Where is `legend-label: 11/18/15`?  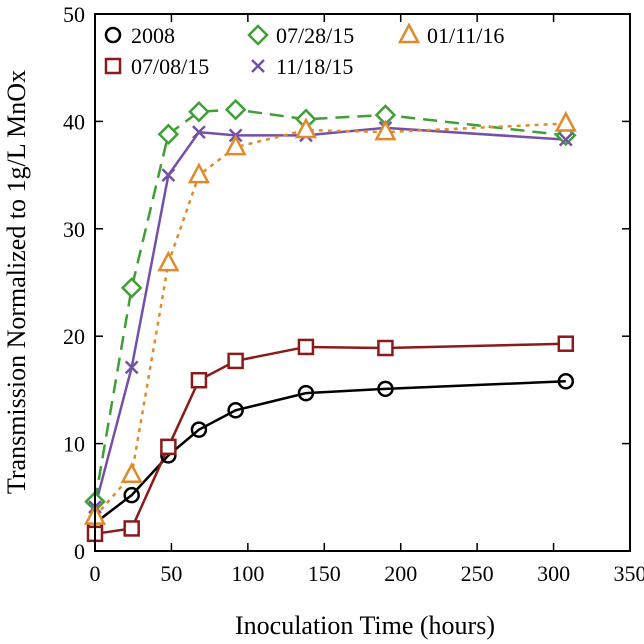 legend-label: 11/18/15 is located at coordinates (314, 66).